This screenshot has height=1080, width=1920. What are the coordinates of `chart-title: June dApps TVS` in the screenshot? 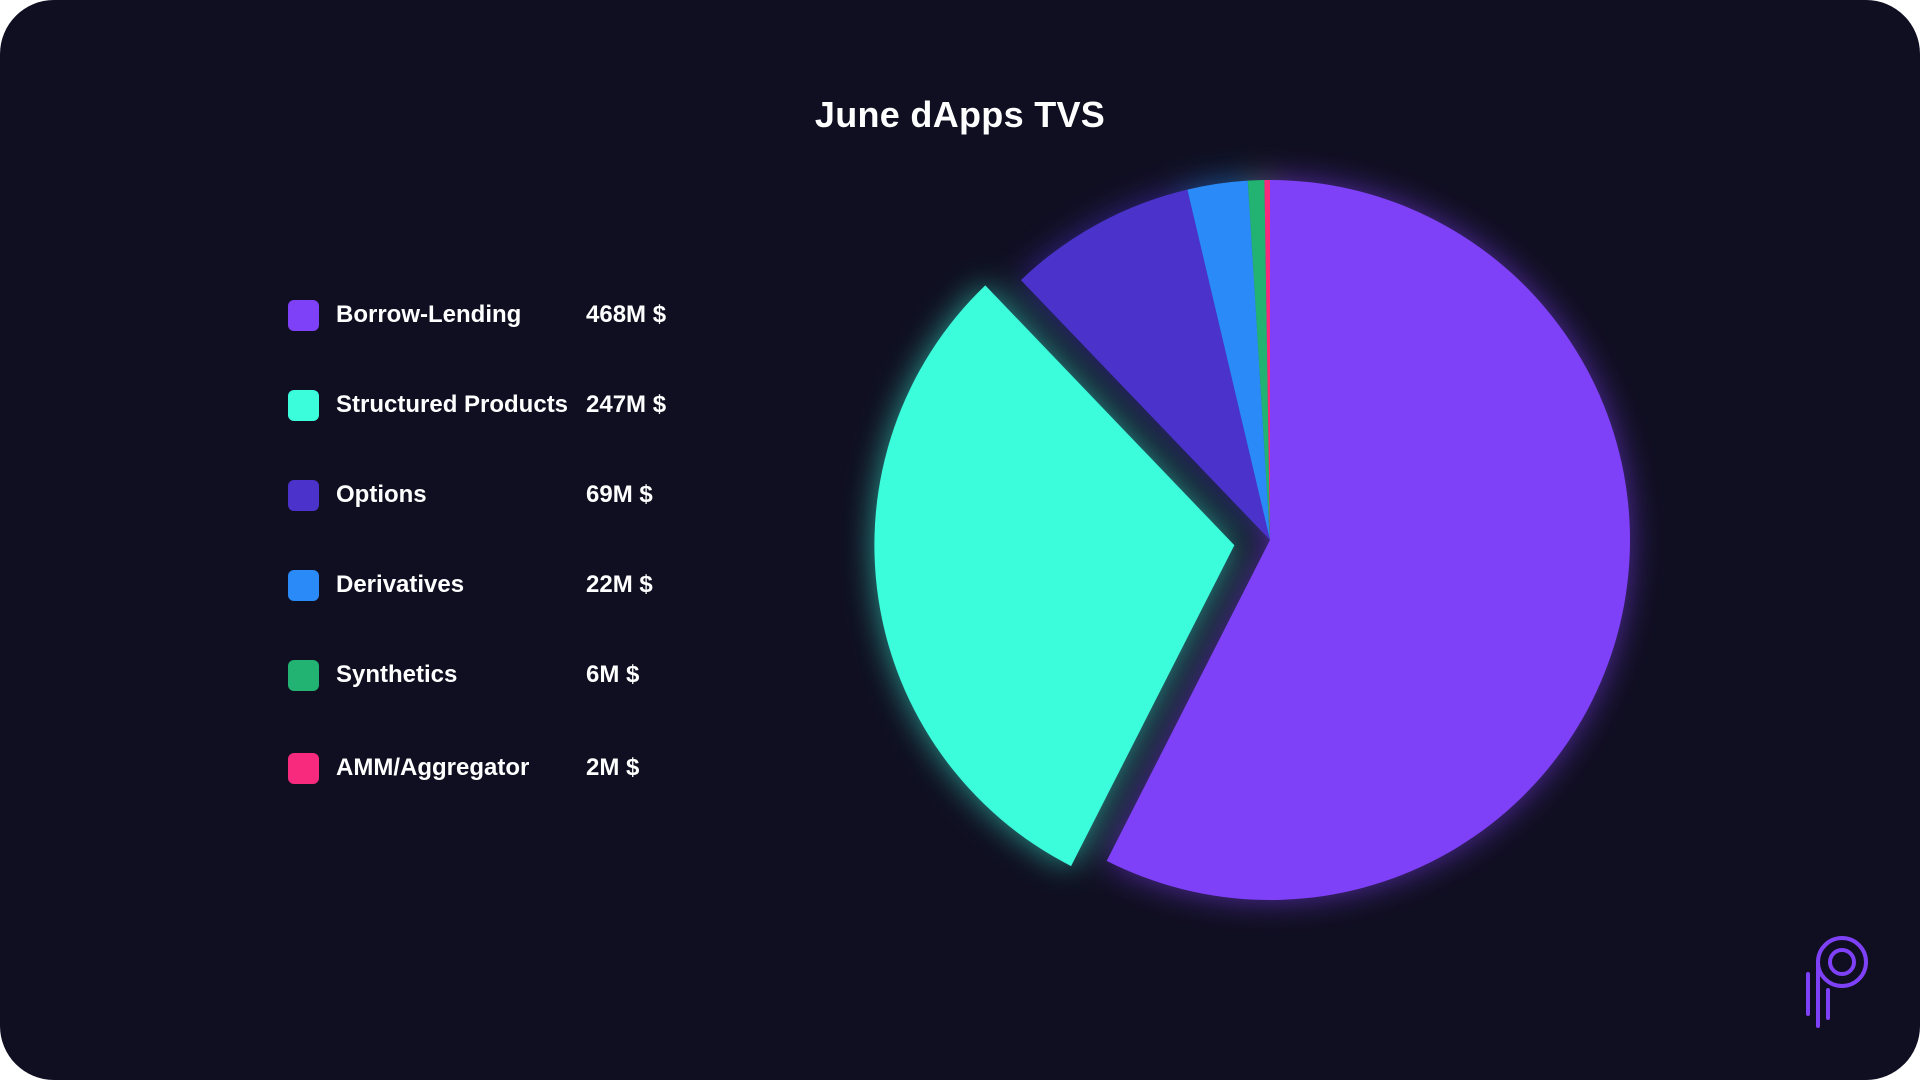 It's located at (960, 114).